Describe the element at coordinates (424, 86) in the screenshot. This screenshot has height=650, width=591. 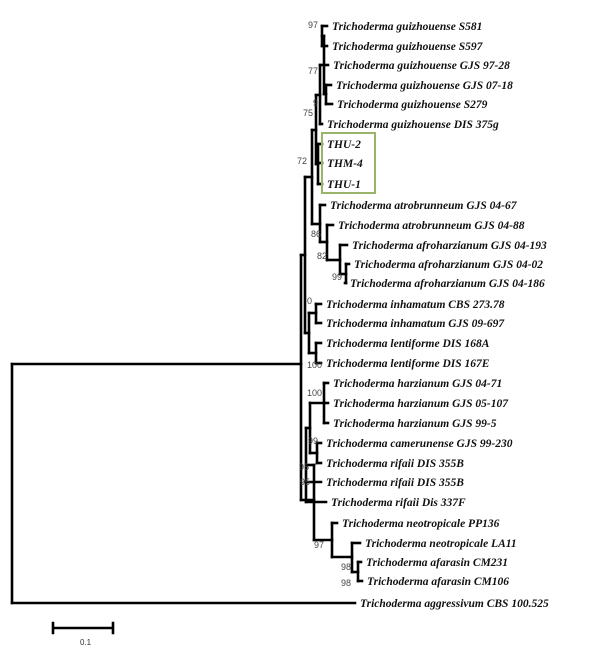
I see `taxon-label: Trichoderma guizhouense GJS 07-18` at that location.